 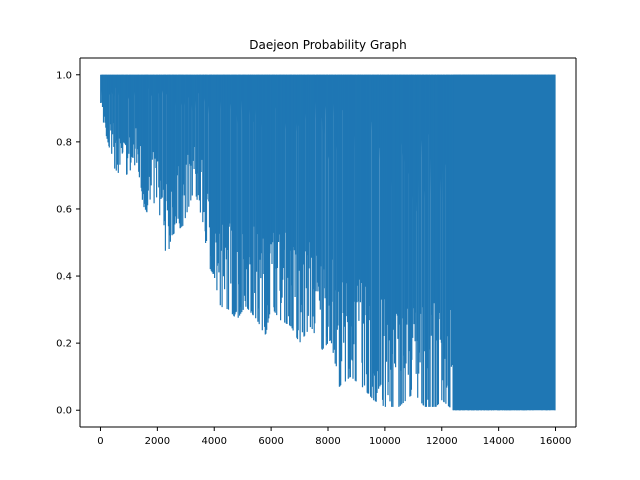 What do you see at coordinates (499, 441) in the screenshot?
I see `x-tick-label: 14000` at bounding box center [499, 441].